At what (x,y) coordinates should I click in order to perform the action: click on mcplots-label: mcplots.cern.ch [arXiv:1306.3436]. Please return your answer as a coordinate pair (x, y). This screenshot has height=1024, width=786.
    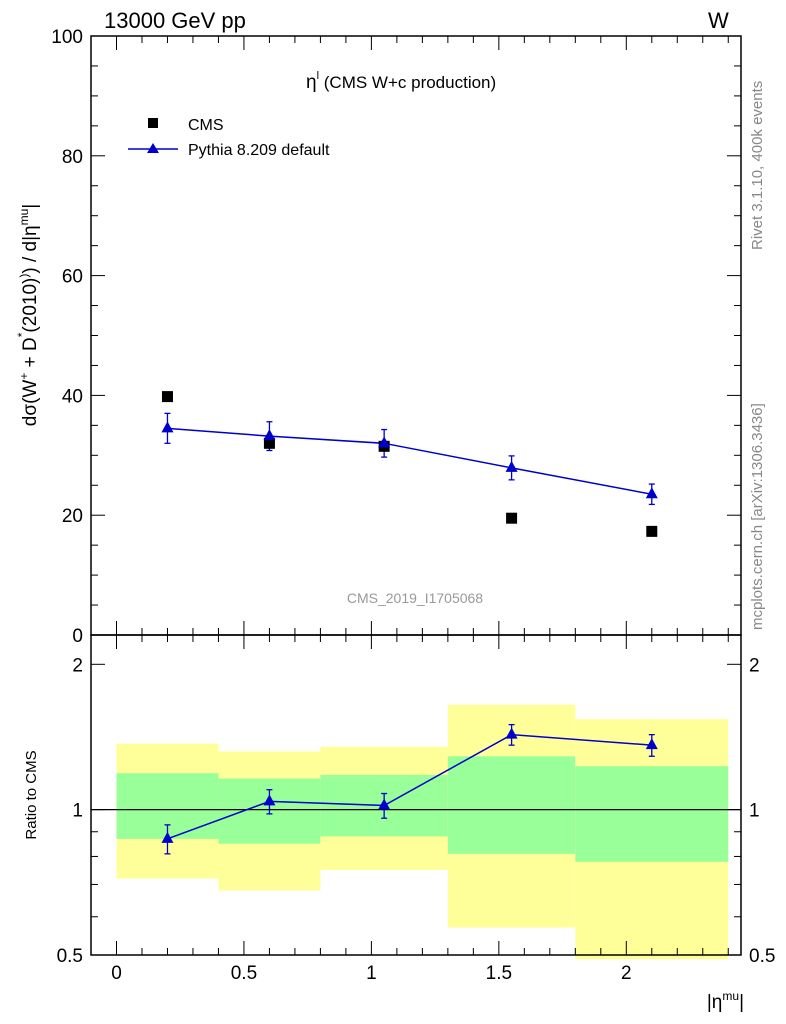
    Looking at the image, I should click on (757, 516).